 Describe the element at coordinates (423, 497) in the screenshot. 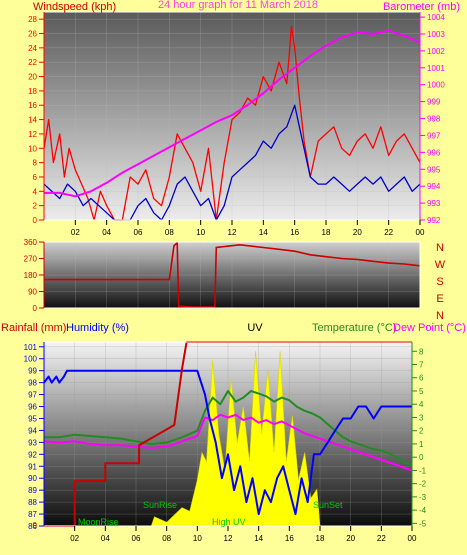

I see `y2-tick-label: -3` at that location.